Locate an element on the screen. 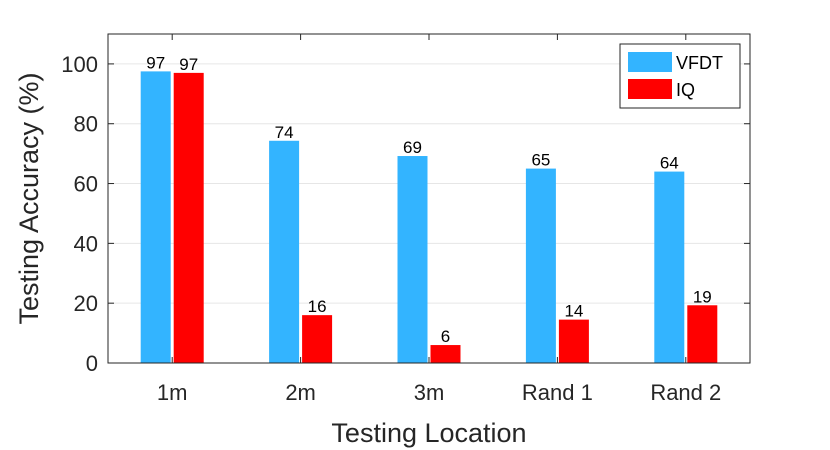 The image size is (830, 450). data-label: 69 is located at coordinates (412, 147).